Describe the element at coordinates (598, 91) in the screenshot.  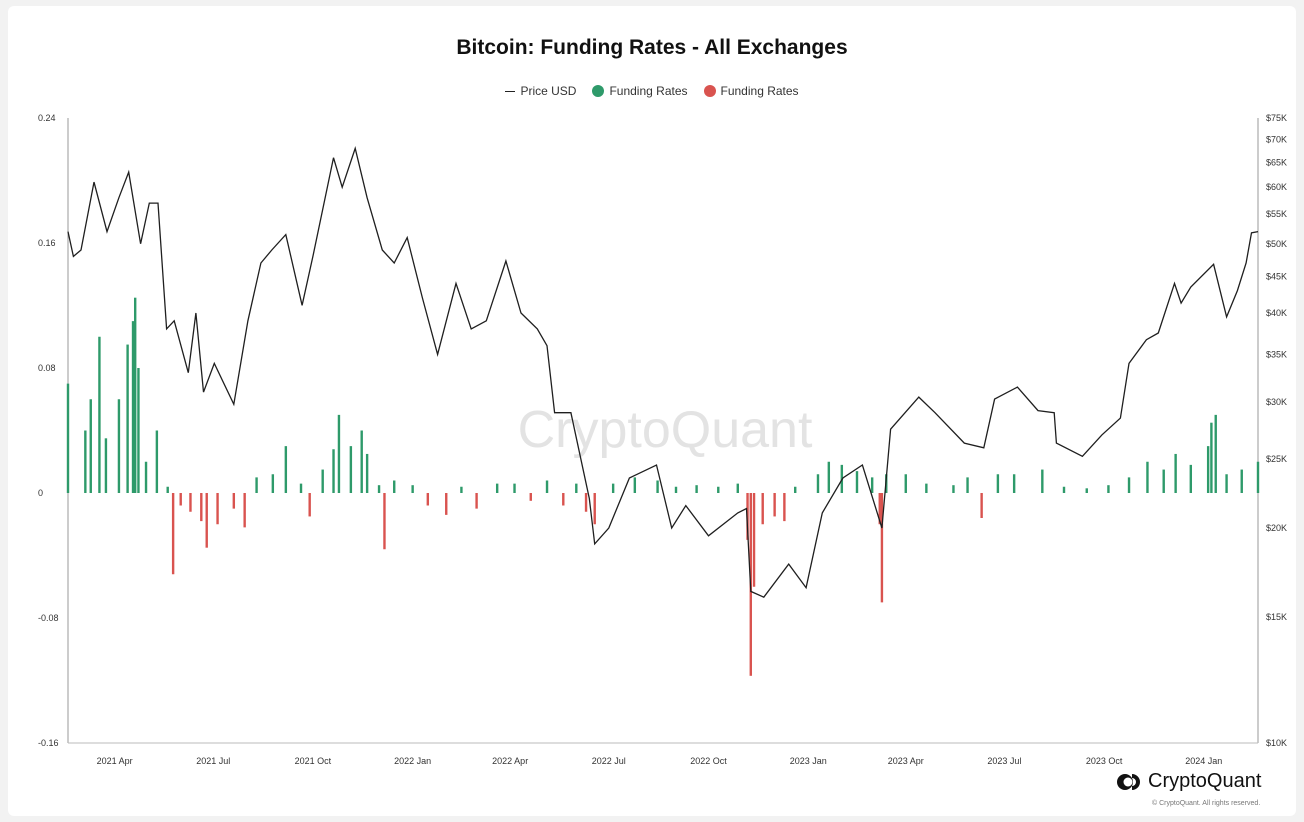
I see `legend-dot-green` at that location.